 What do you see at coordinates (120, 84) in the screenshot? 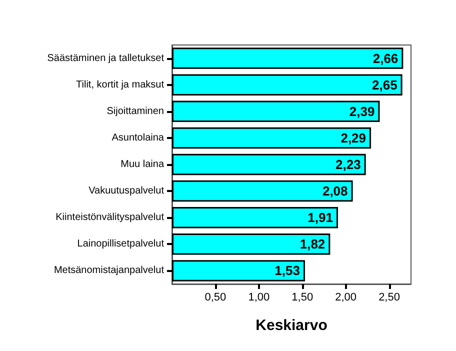
I see `y-tick-label: Tilit, kortit ja maksut` at bounding box center [120, 84].